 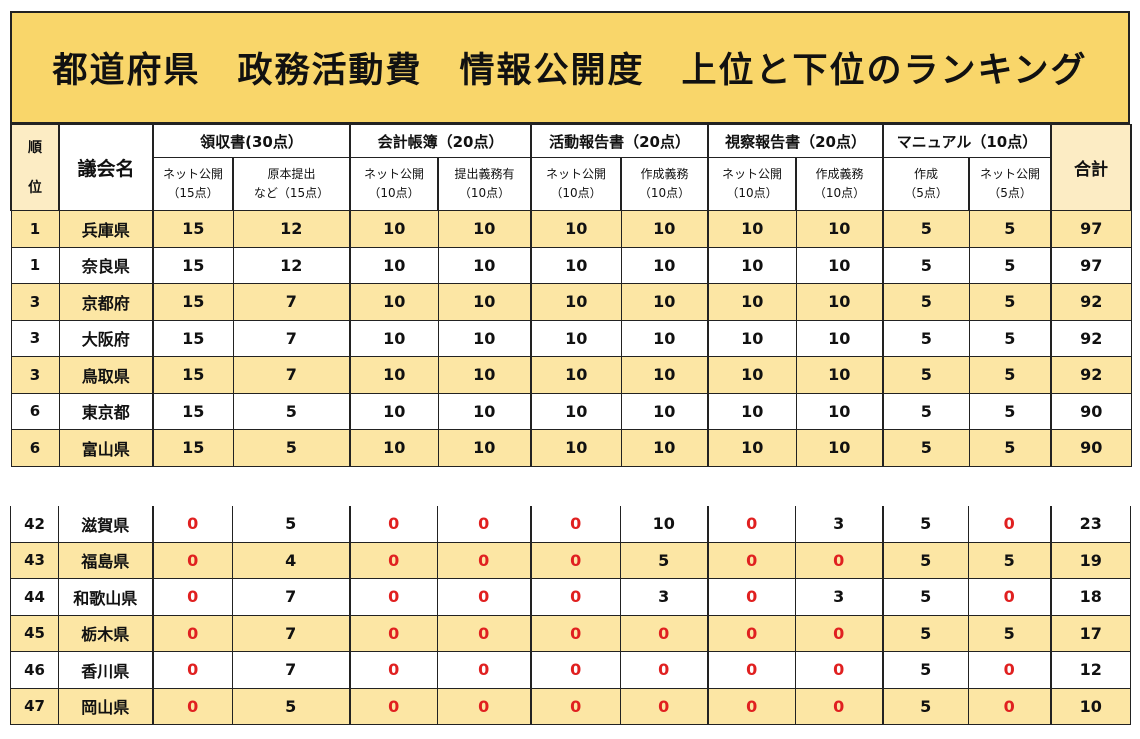 What do you see at coordinates (967, 141) in the screenshot?
I see `group-header-manual: マニュアル（10点）` at bounding box center [967, 141].